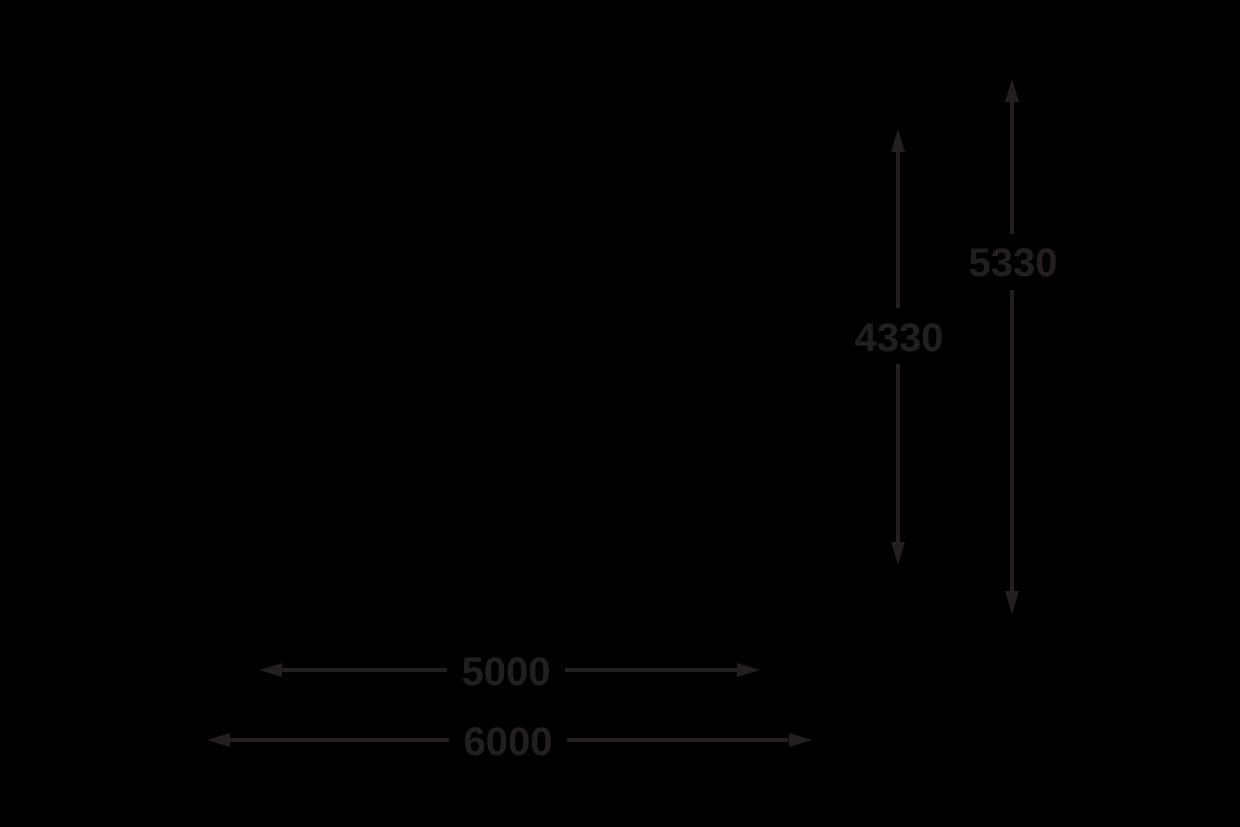 The width and height of the screenshot is (1240, 827). I want to click on dimension-label-vertical-outer: 5330, so click(1013, 263).